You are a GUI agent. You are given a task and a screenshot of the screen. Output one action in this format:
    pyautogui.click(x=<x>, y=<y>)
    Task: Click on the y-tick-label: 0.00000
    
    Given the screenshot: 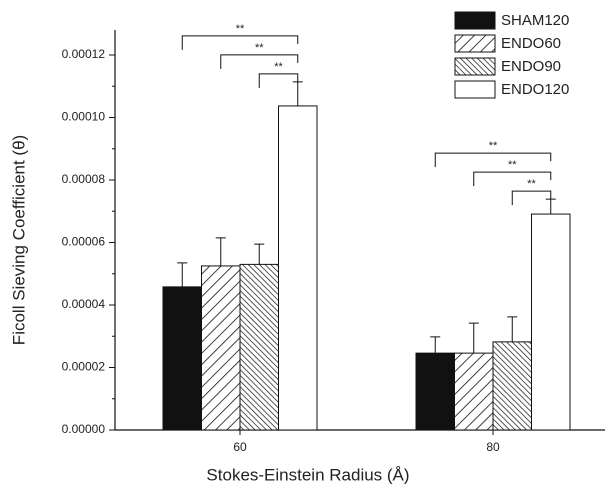 What is the action you would take?
    pyautogui.click(x=84, y=429)
    